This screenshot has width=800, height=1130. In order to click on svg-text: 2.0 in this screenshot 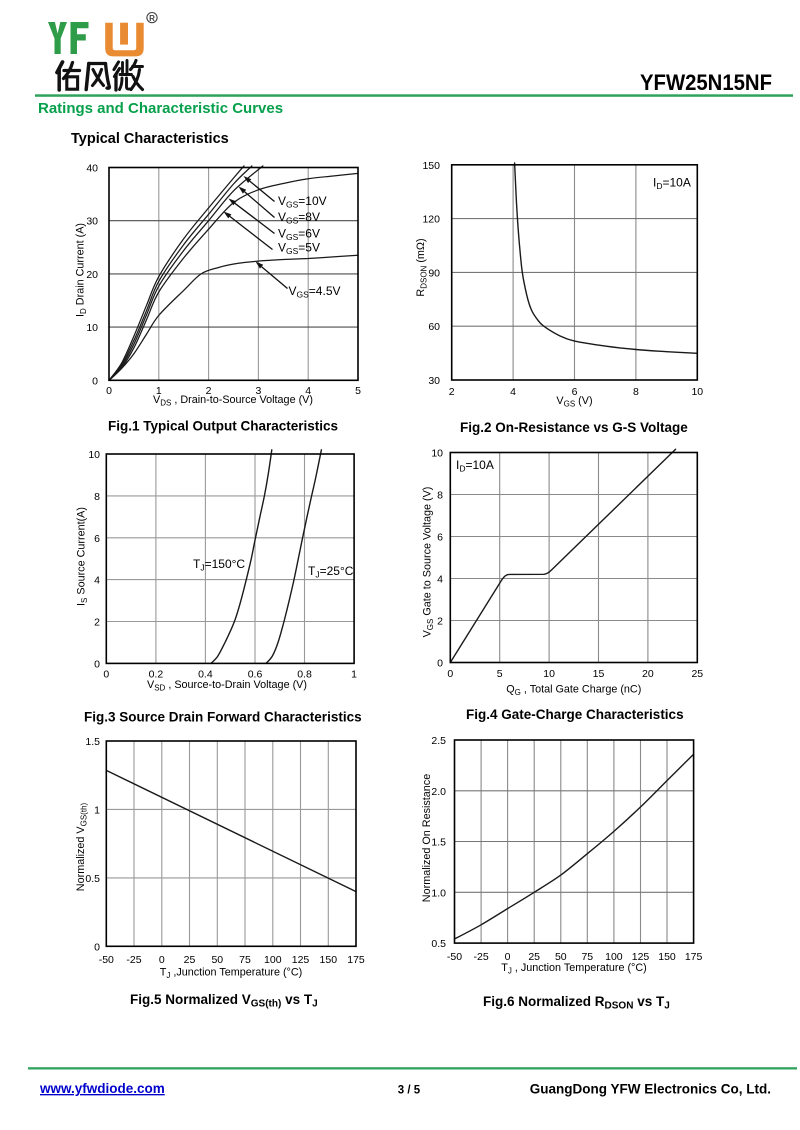, I will do `click(438, 792)`.